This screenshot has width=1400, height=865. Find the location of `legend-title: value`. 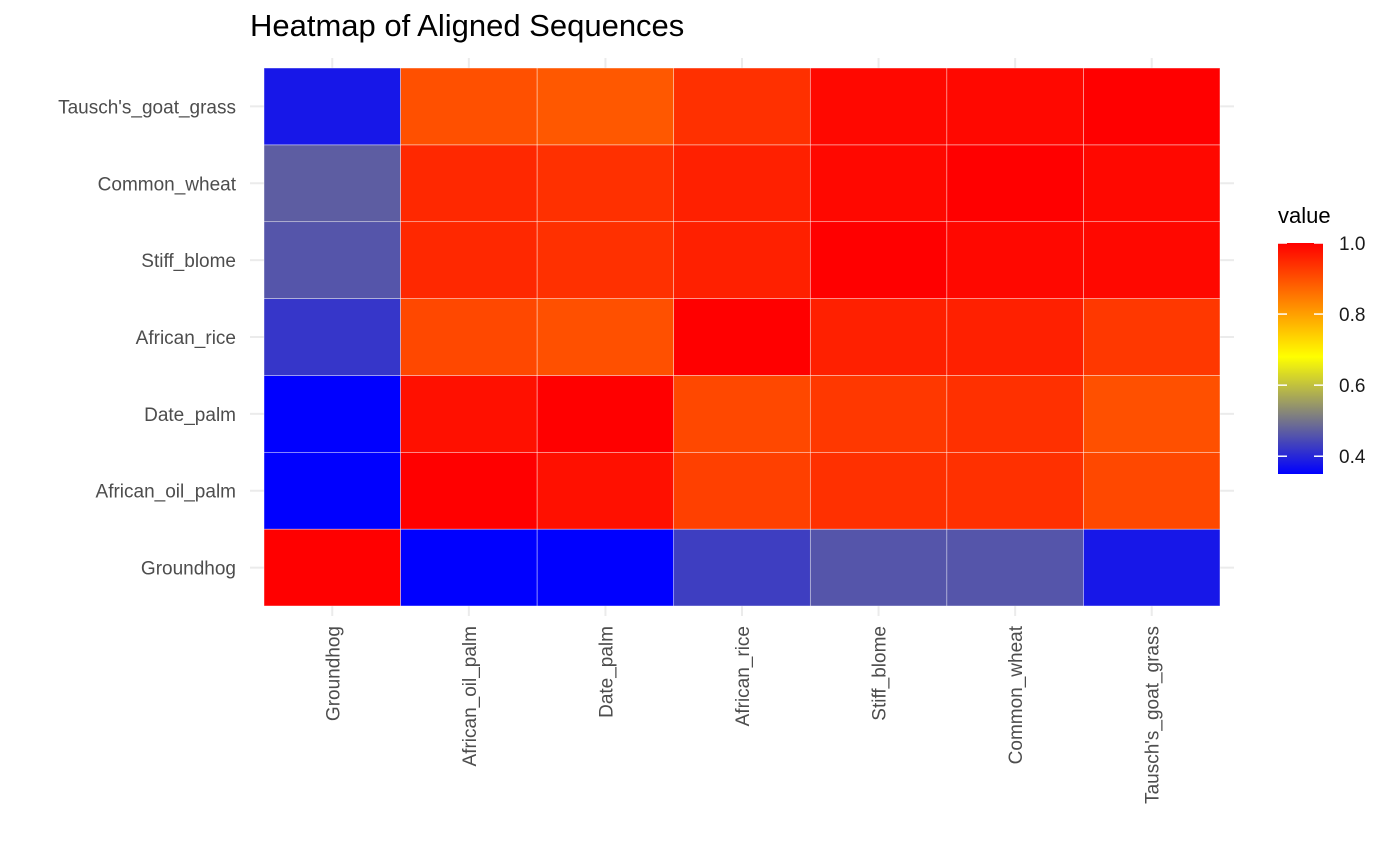

legend-title: value is located at coordinates (1304, 215).